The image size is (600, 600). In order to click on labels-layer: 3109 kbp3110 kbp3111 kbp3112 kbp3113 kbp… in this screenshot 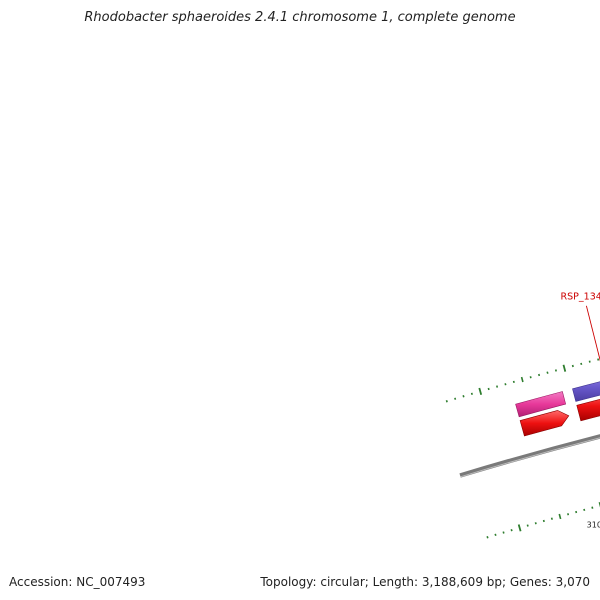, I will do `click(580, 410)`.